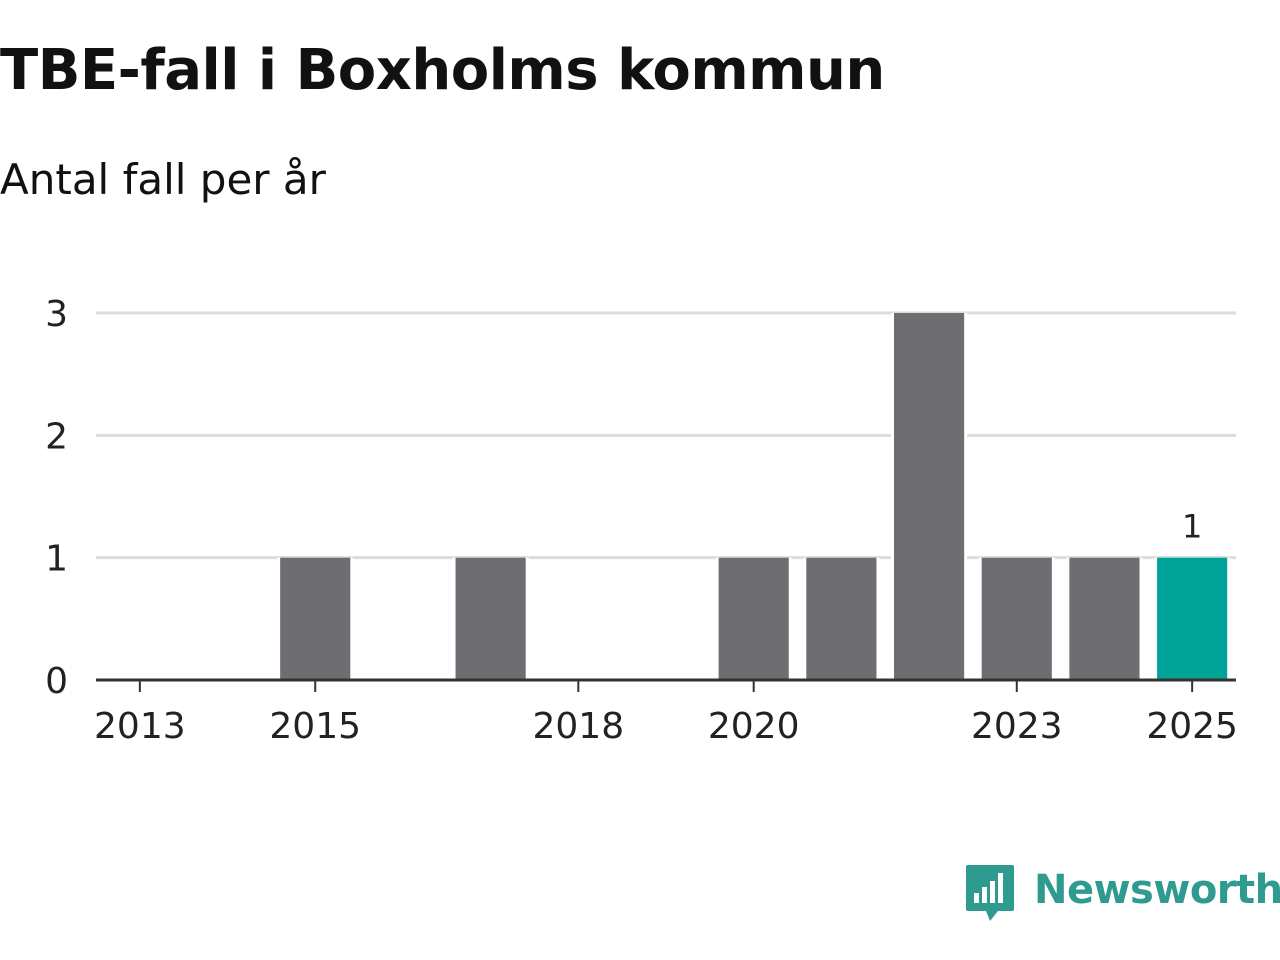 This screenshot has height=960, width=1280. I want to click on brand-name: Newsworthy, so click(1157, 890).